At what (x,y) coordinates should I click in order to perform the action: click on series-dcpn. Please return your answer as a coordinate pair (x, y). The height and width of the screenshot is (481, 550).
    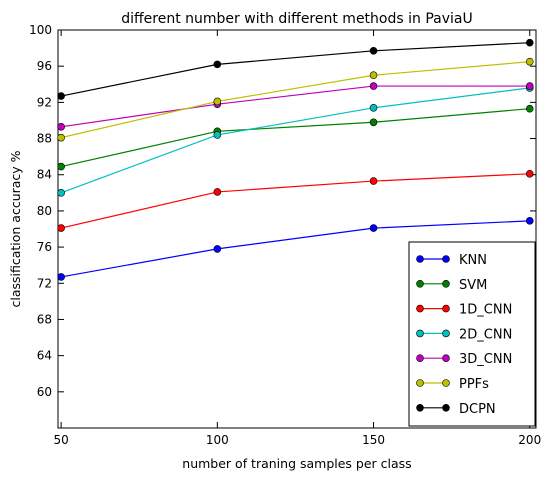
    Looking at the image, I should click on (295, 69).